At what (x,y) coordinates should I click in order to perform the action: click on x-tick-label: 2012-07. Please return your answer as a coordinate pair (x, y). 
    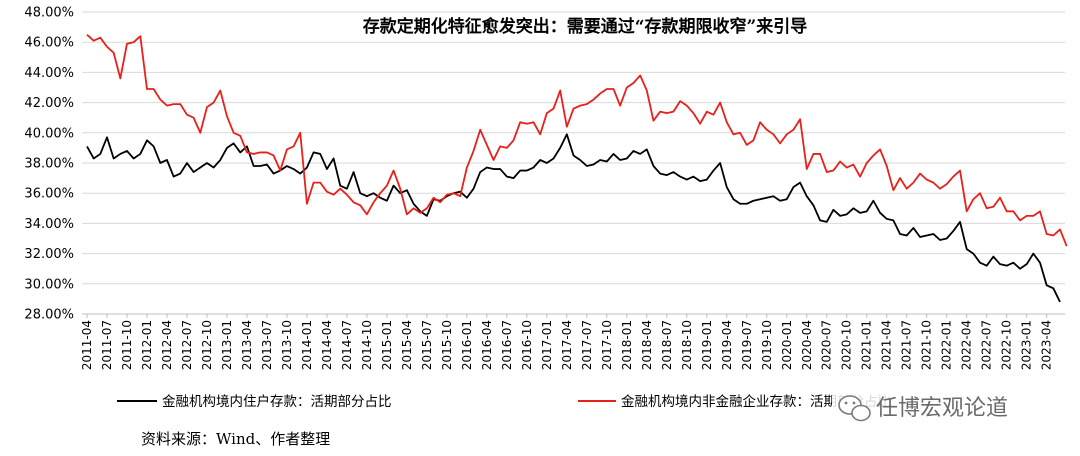
    Looking at the image, I should click on (187, 345).